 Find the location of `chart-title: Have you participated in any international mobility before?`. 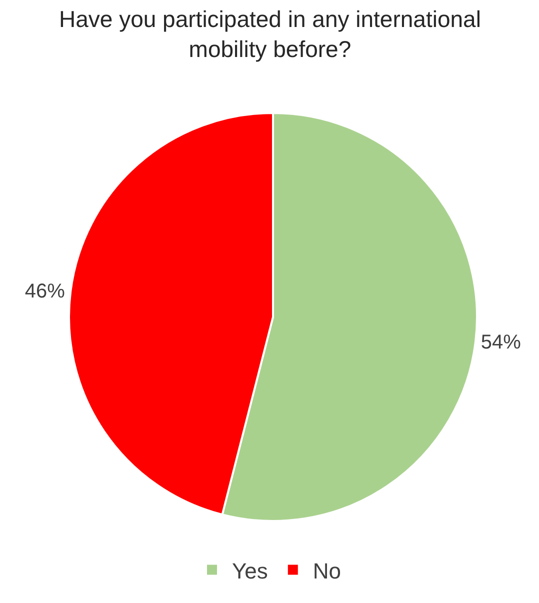

chart-title: Have you participated in any international mobility before? is located at coordinates (270, 34).